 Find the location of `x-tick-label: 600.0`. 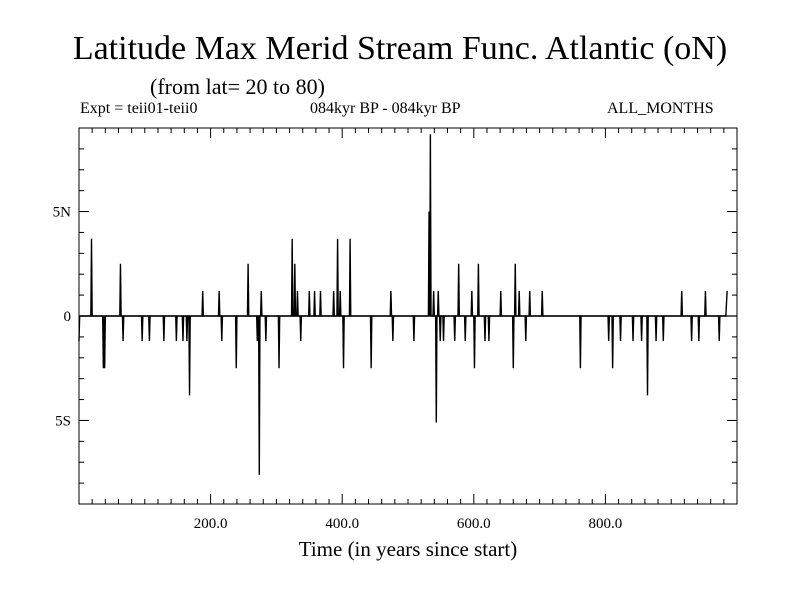

x-tick-label: 600.0 is located at coordinates (474, 524).